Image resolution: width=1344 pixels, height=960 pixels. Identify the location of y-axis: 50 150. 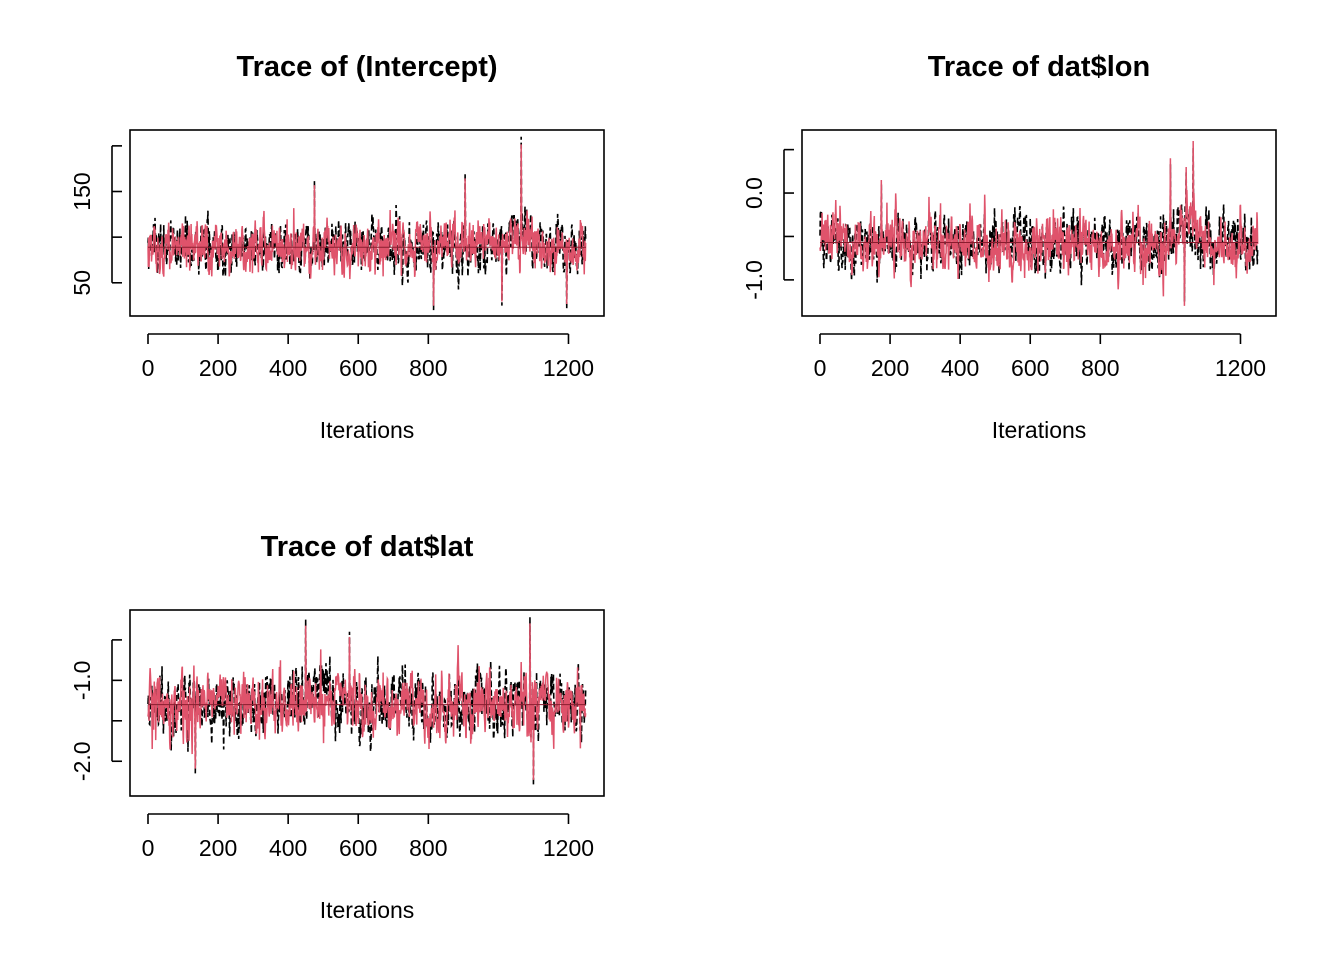
(95, 220).